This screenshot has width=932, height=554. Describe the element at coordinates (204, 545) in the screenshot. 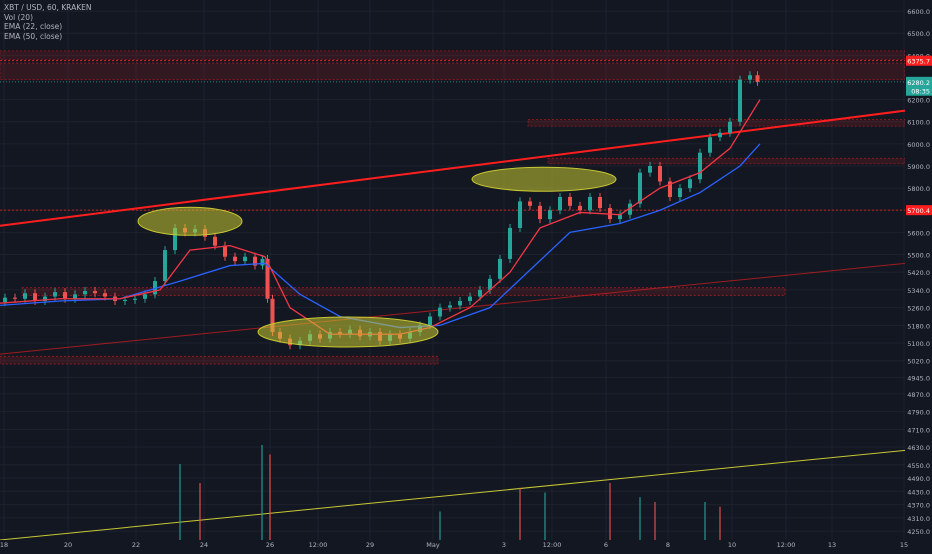

I see `x-tick-label: 24` at that location.